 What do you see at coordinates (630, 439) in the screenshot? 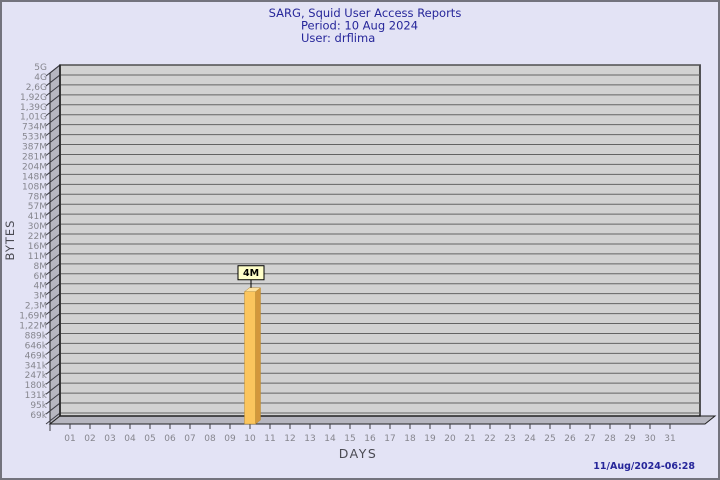
I see `x-axis-tick-label: 29` at bounding box center [630, 439].